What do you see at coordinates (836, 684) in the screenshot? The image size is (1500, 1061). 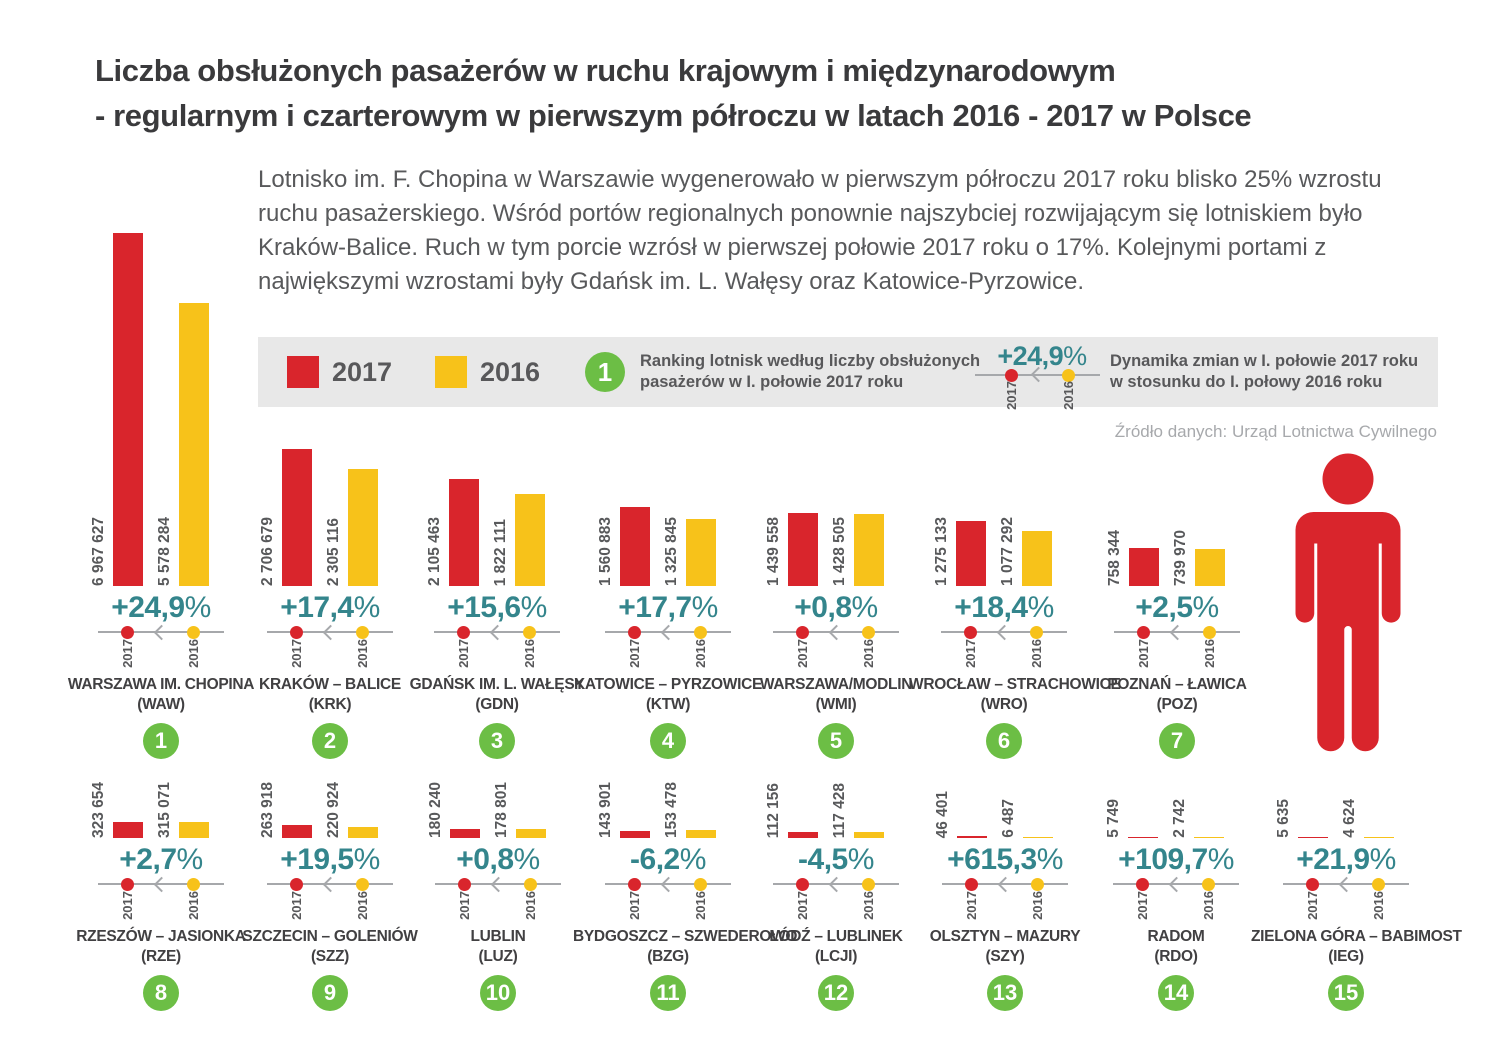 I see `airport-name: WARSZAWA/MODLIN` at bounding box center [836, 684].